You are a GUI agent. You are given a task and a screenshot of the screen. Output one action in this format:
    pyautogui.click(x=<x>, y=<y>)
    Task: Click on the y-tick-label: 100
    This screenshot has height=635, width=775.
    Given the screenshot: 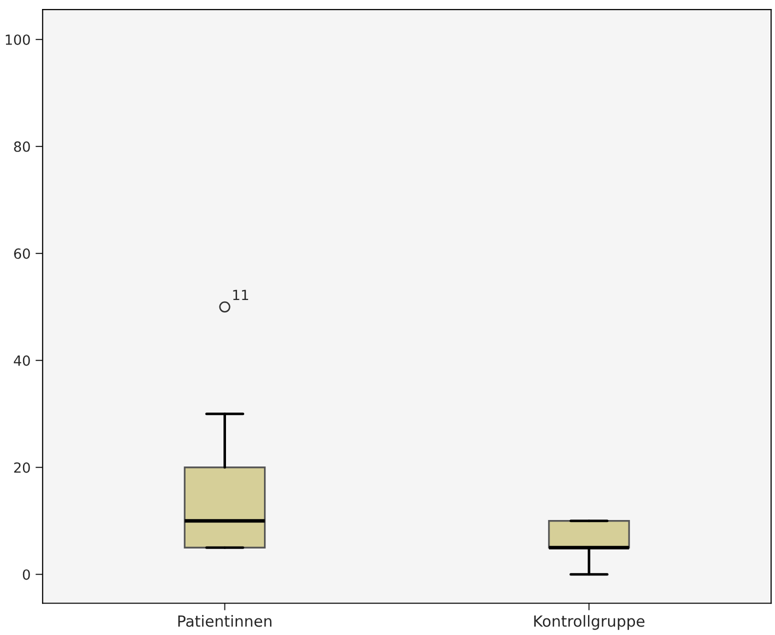 What is the action you would take?
    pyautogui.click(x=18, y=39)
    